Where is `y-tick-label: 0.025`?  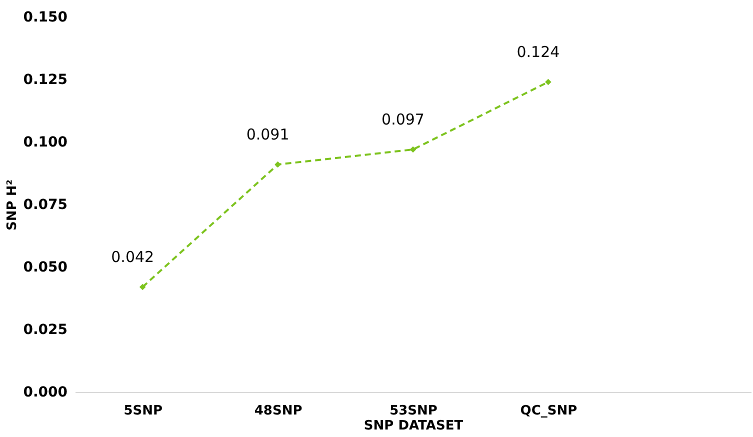 y-tick-label: 0.025 is located at coordinates (45, 330).